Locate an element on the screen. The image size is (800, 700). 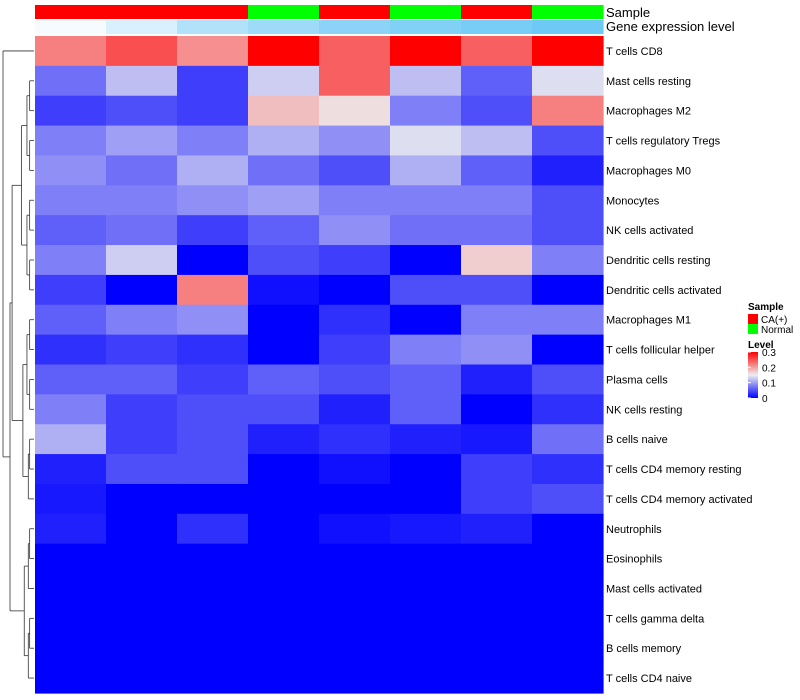
row-label: Eosinophils is located at coordinates (634, 560).